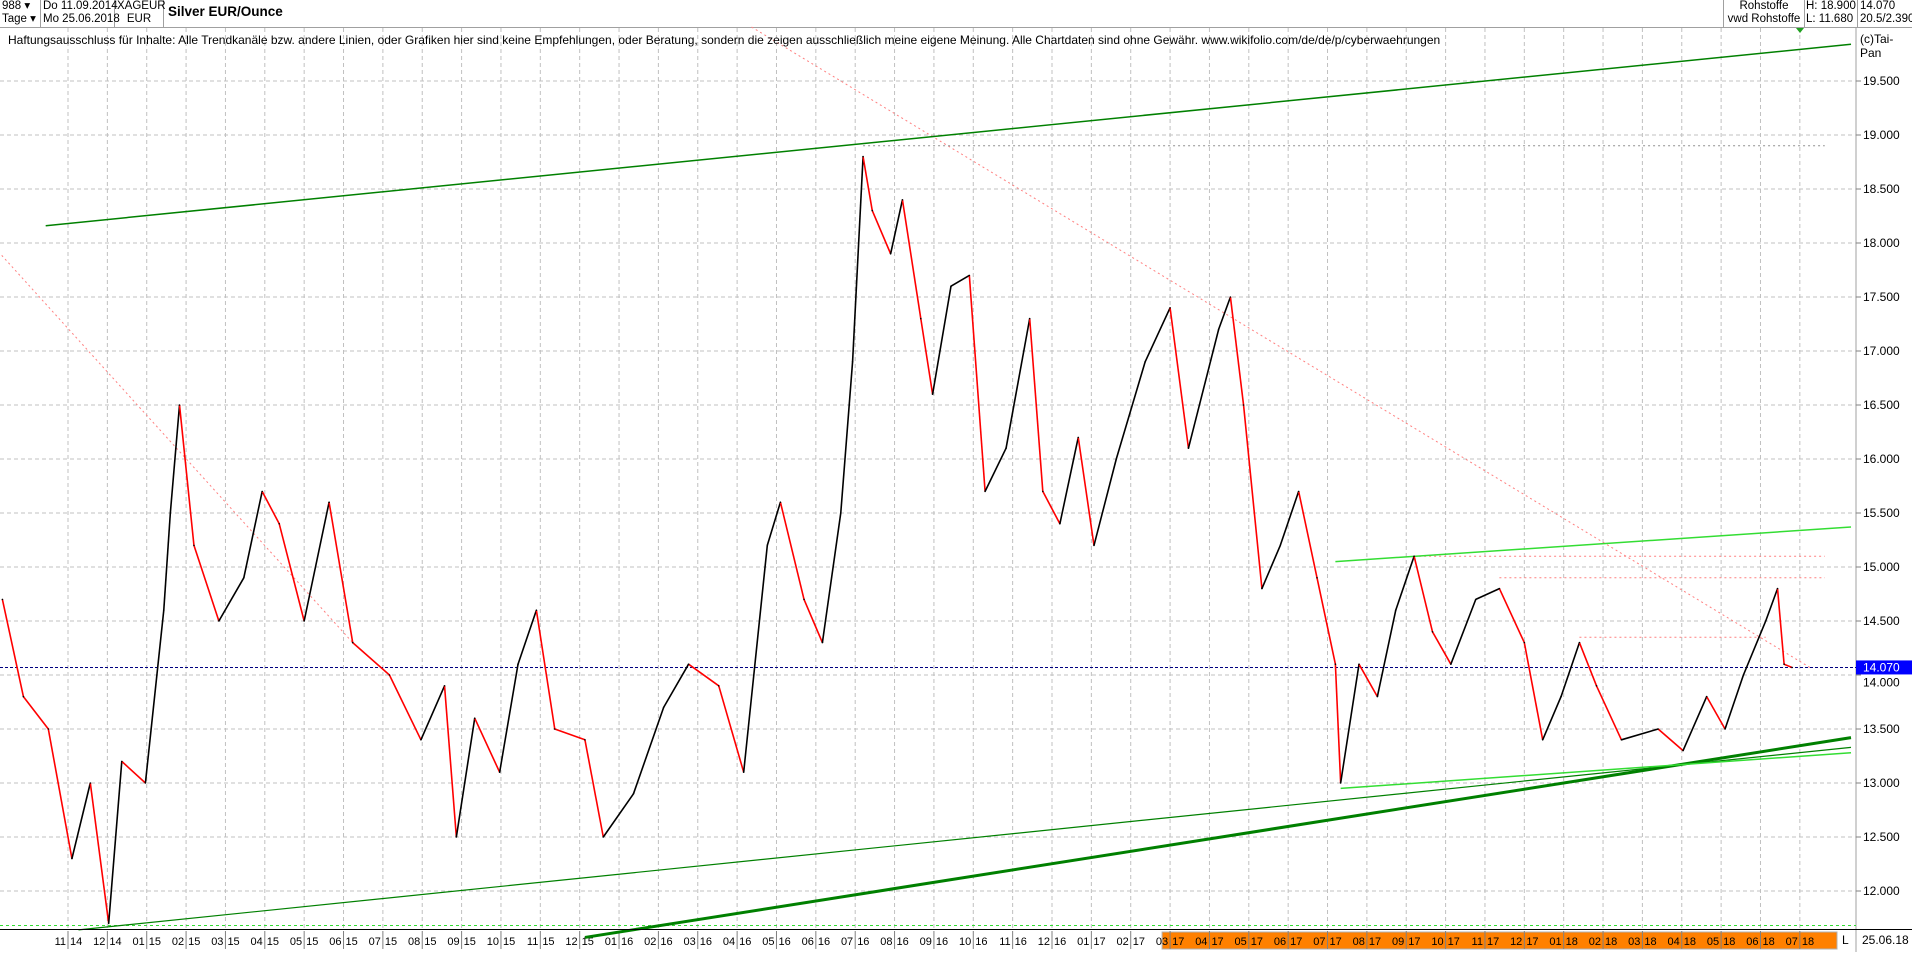 Image resolution: width=1912 pixels, height=953 pixels. Describe the element at coordinates (12, 6) in the screenshot. I see `bar-count: 988` at that location.